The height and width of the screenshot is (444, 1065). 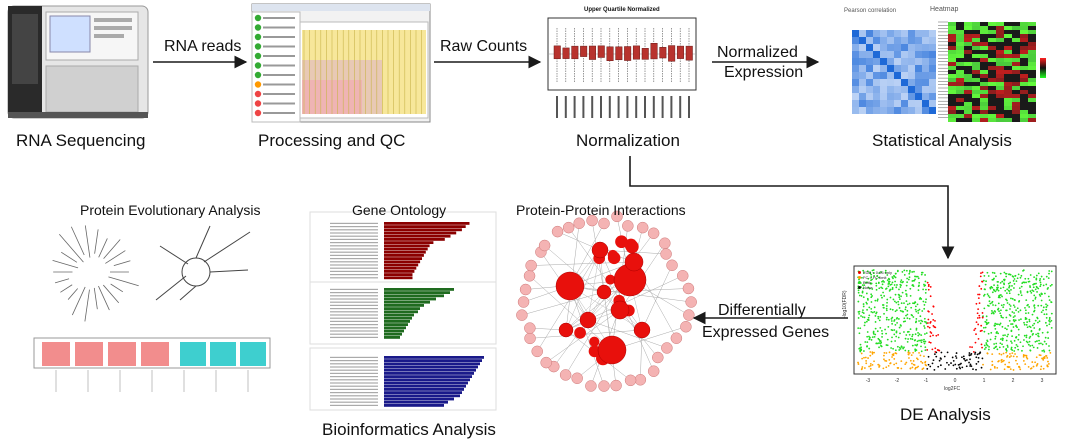 I want to click on tree-branch, so click(x=174, y=255).